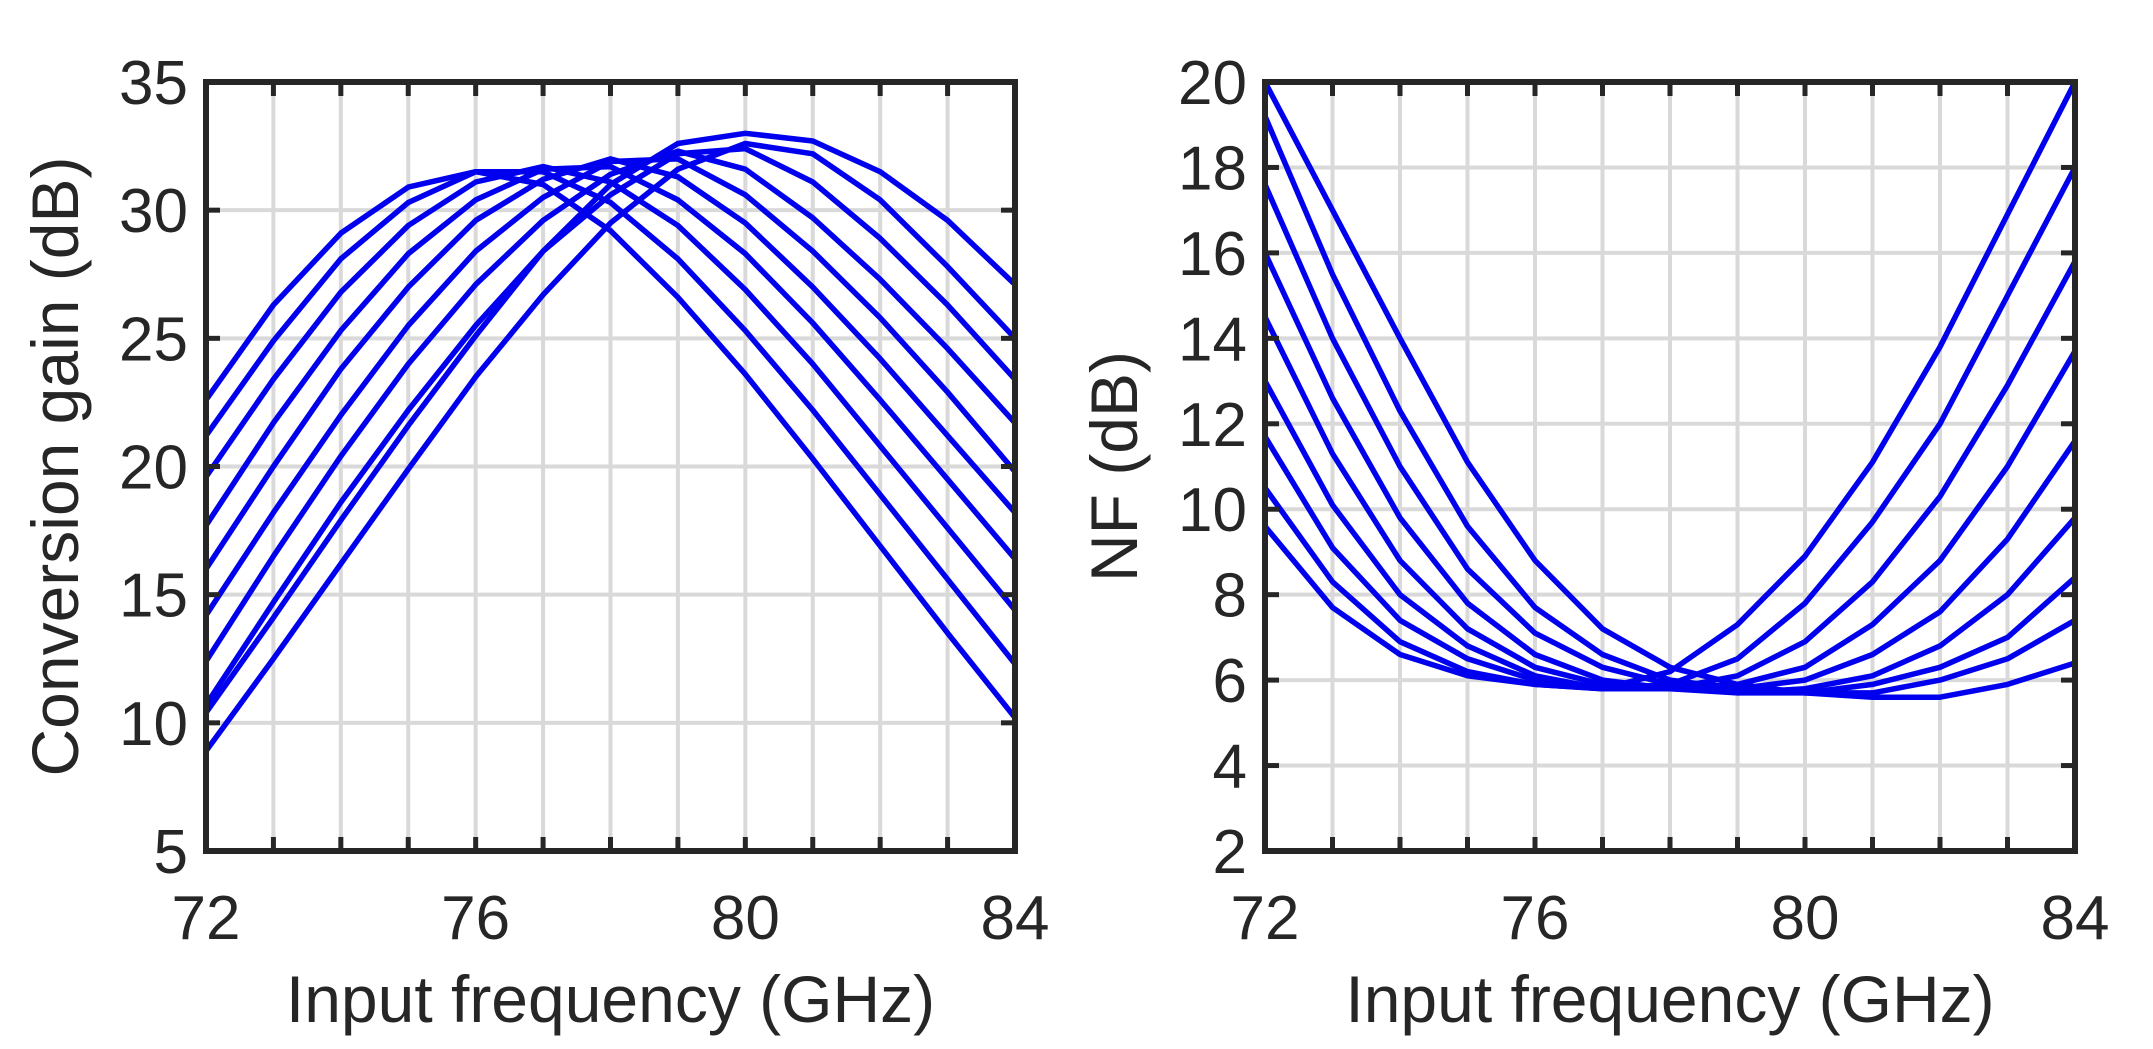  Describe the element at coordinates (1230, 681) in the screenshot. I see `noise-figure-y-tick-label: 6` at that location.